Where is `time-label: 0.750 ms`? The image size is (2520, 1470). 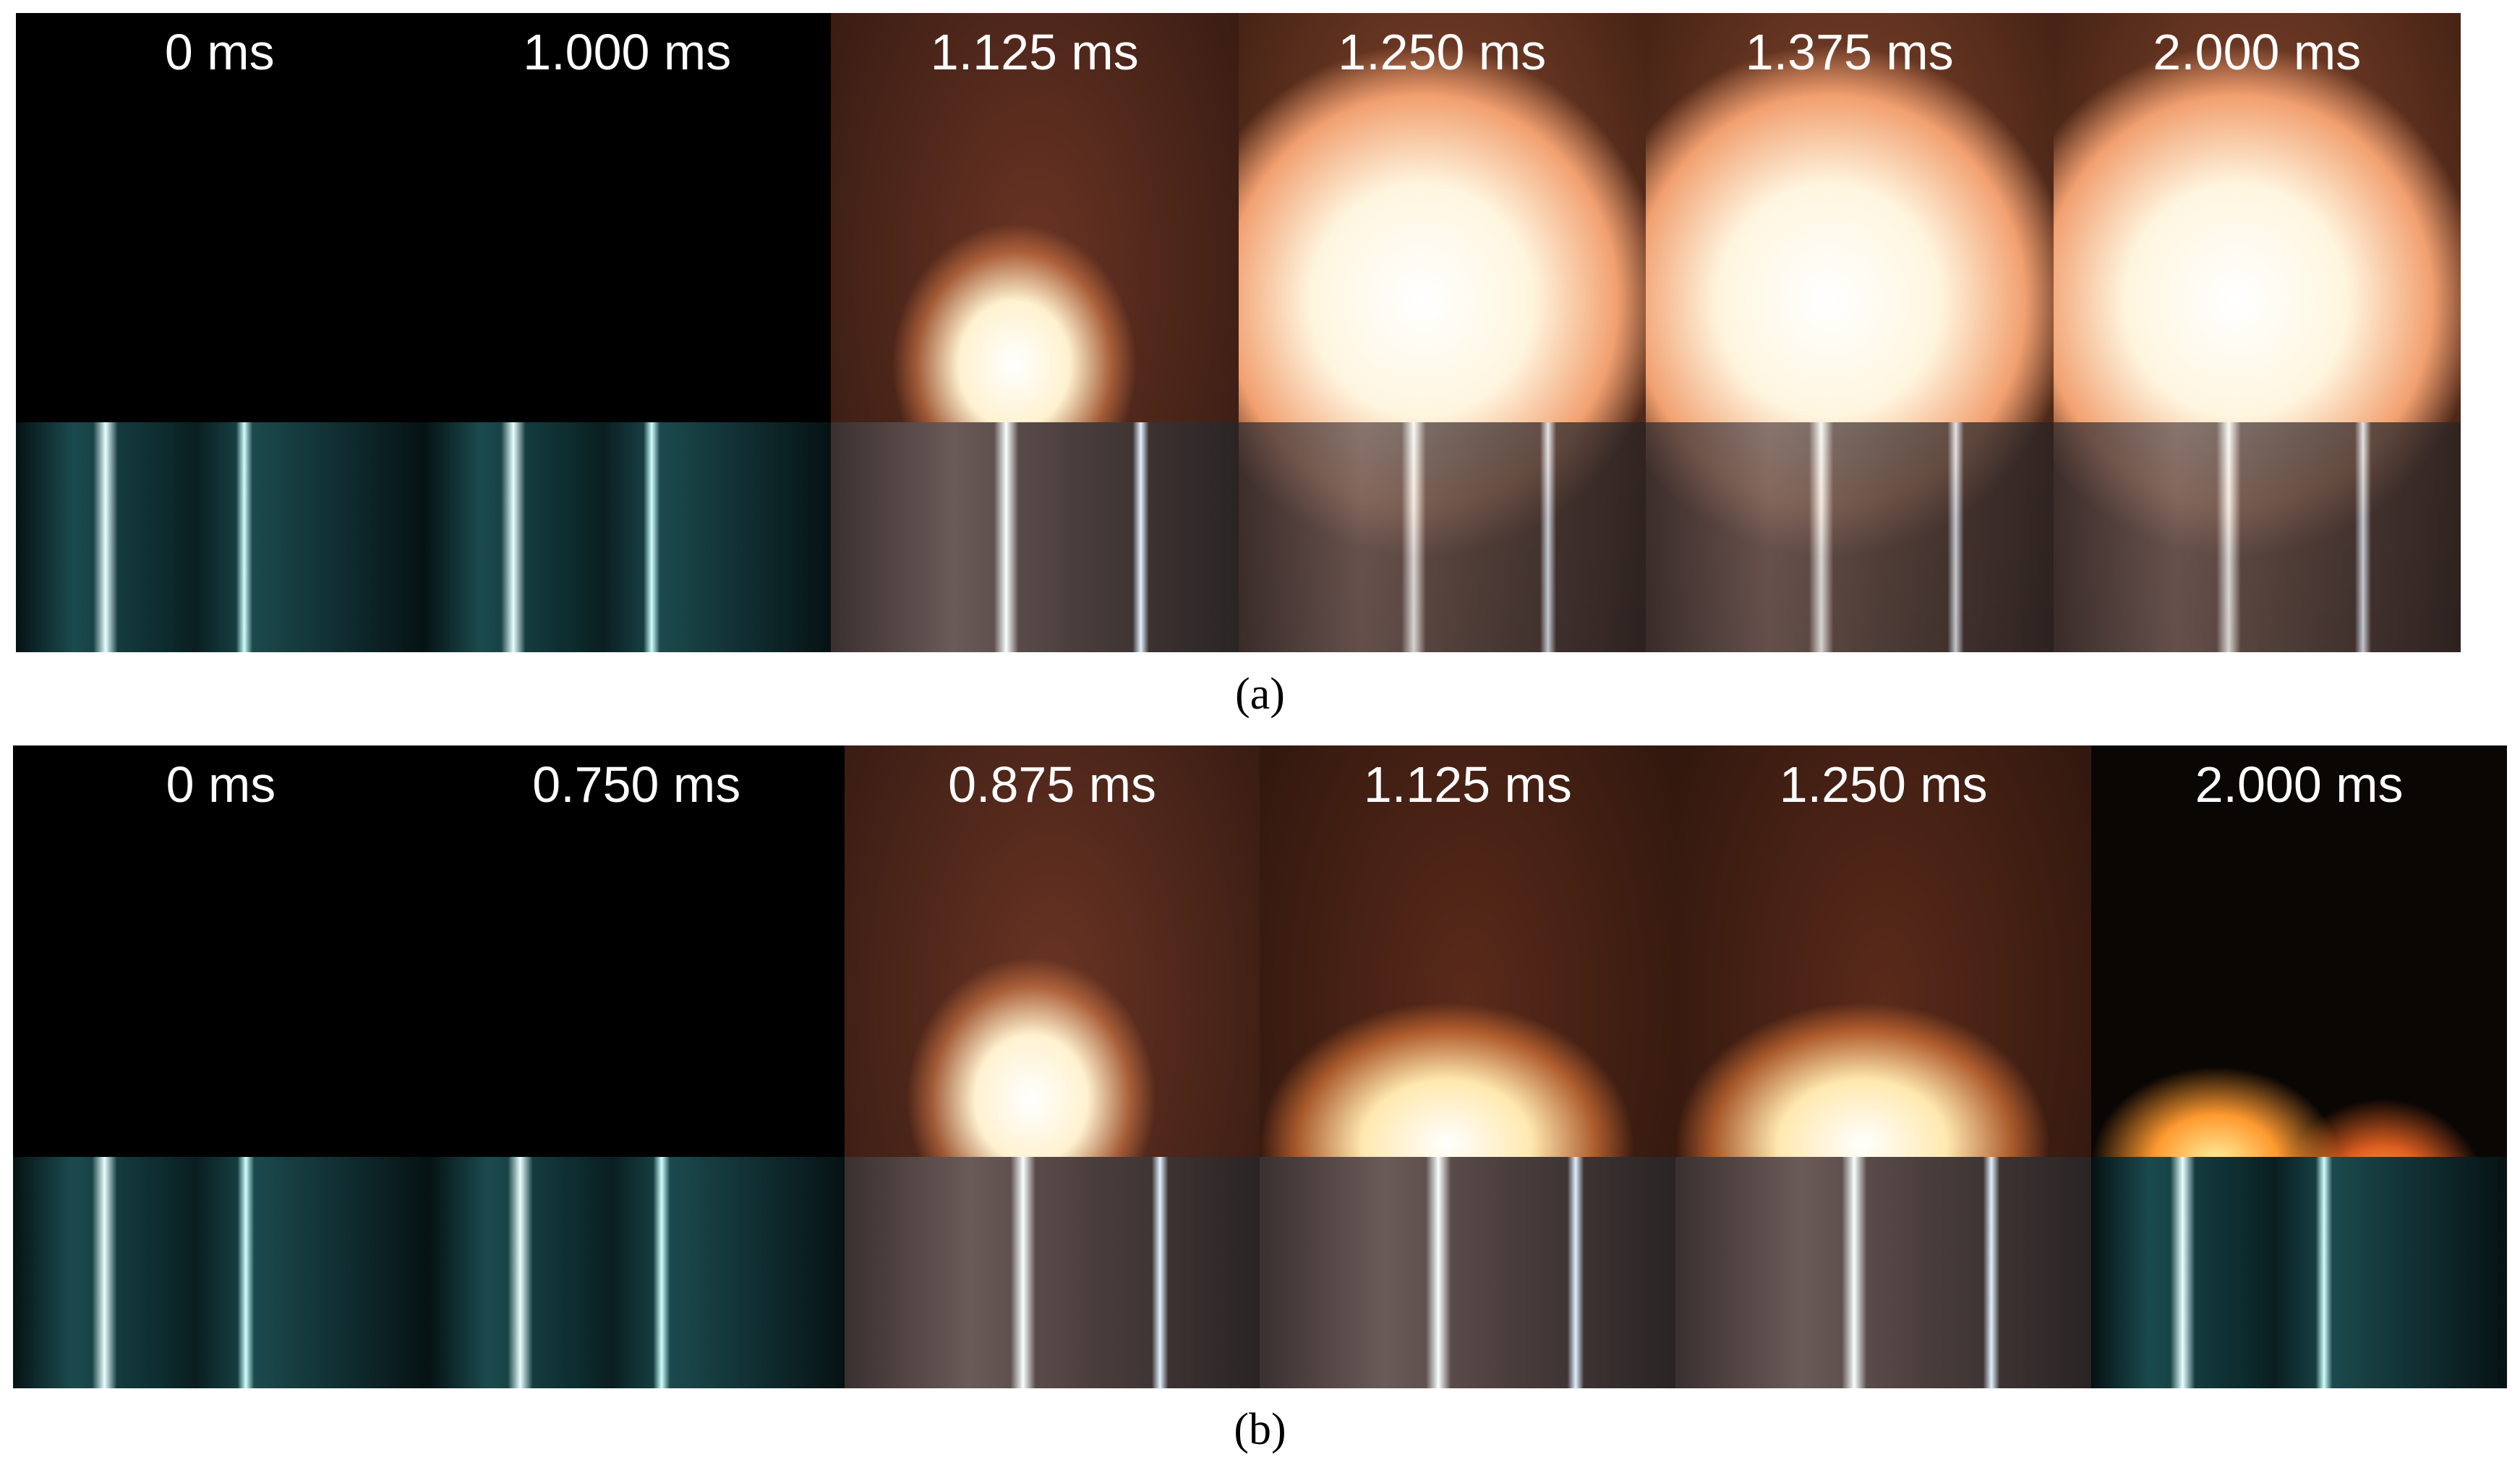 time-label: 0.750 ms is located at coordinates (636, 785).